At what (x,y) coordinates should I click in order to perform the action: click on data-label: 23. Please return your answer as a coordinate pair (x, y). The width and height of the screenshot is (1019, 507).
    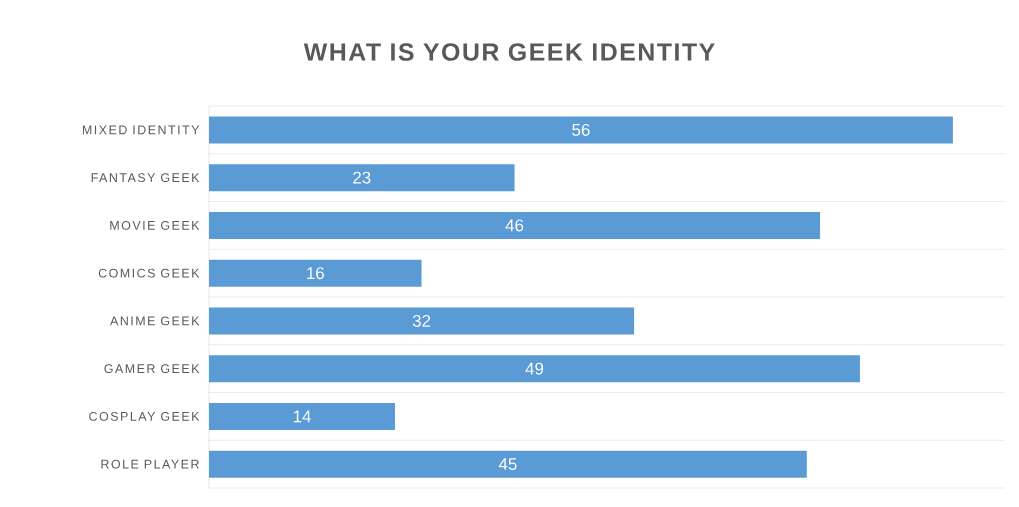
    Looking at the image, I should click on (362, 177).